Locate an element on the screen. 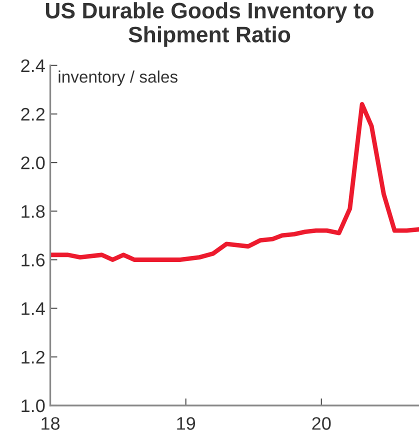 This screenshot has height=436, width=419. y-tick-label: 1.6 is located at coordinates (33, 260).